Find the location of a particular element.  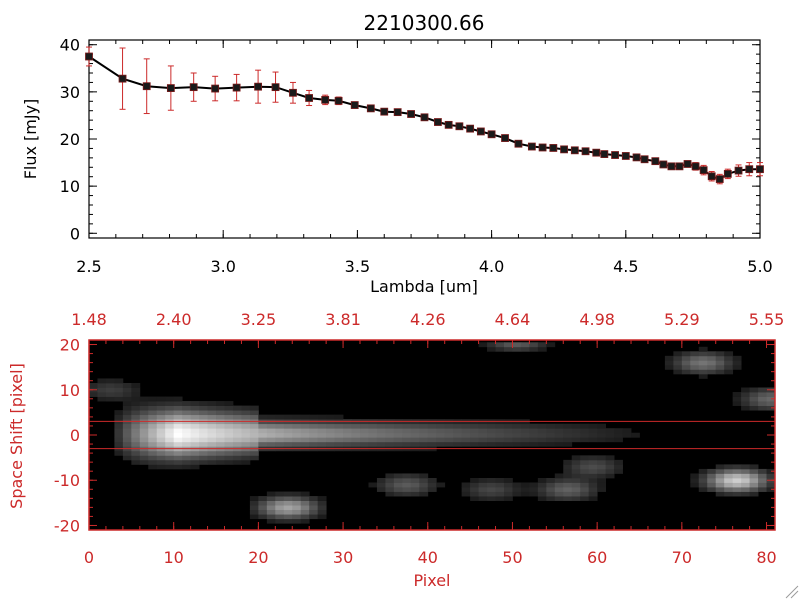

x-tick-label: 3.0 is located at coordinates (222, 266).